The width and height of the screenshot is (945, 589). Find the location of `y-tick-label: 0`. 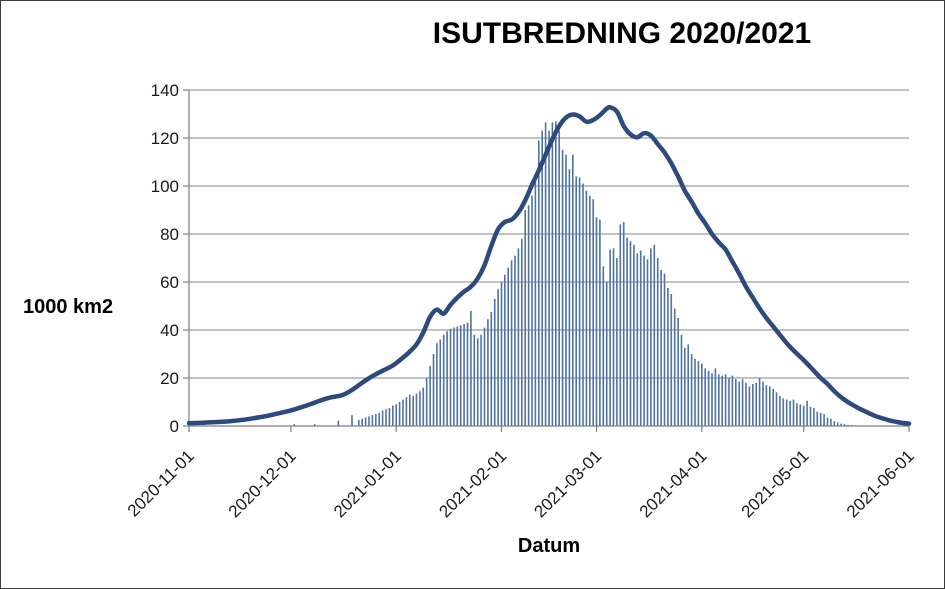

y-tick-label: 0 is located at coordinates (174, 426).